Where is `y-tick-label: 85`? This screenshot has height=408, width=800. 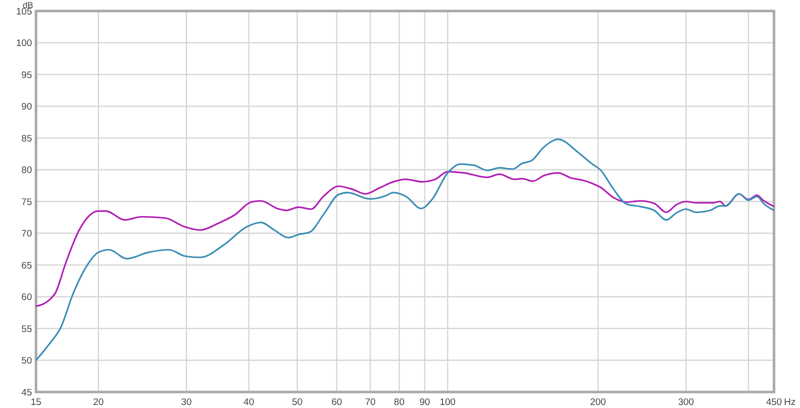 y-tick-label: 85 is located at coordinates (26, 138).